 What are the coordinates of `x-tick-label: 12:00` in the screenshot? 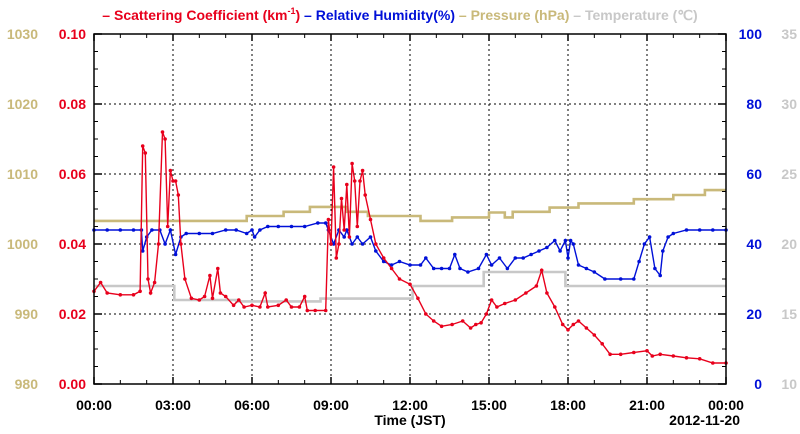 It's located at (410, 405).